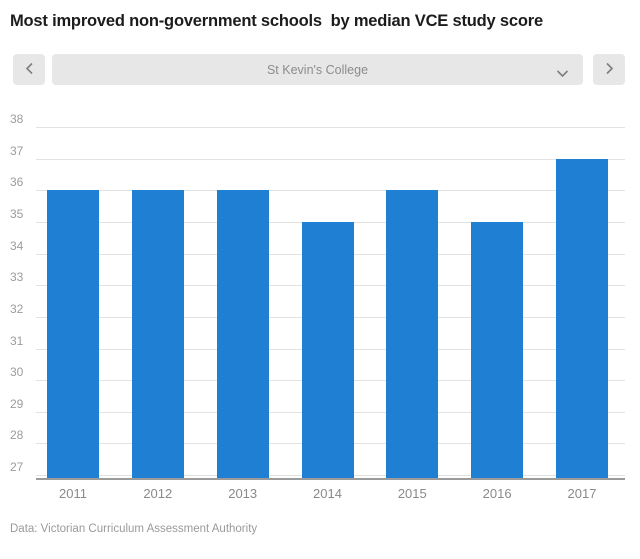 The width and height of the screenshot is (640, 559). I want to click on bar-2017, so click(582, 318).